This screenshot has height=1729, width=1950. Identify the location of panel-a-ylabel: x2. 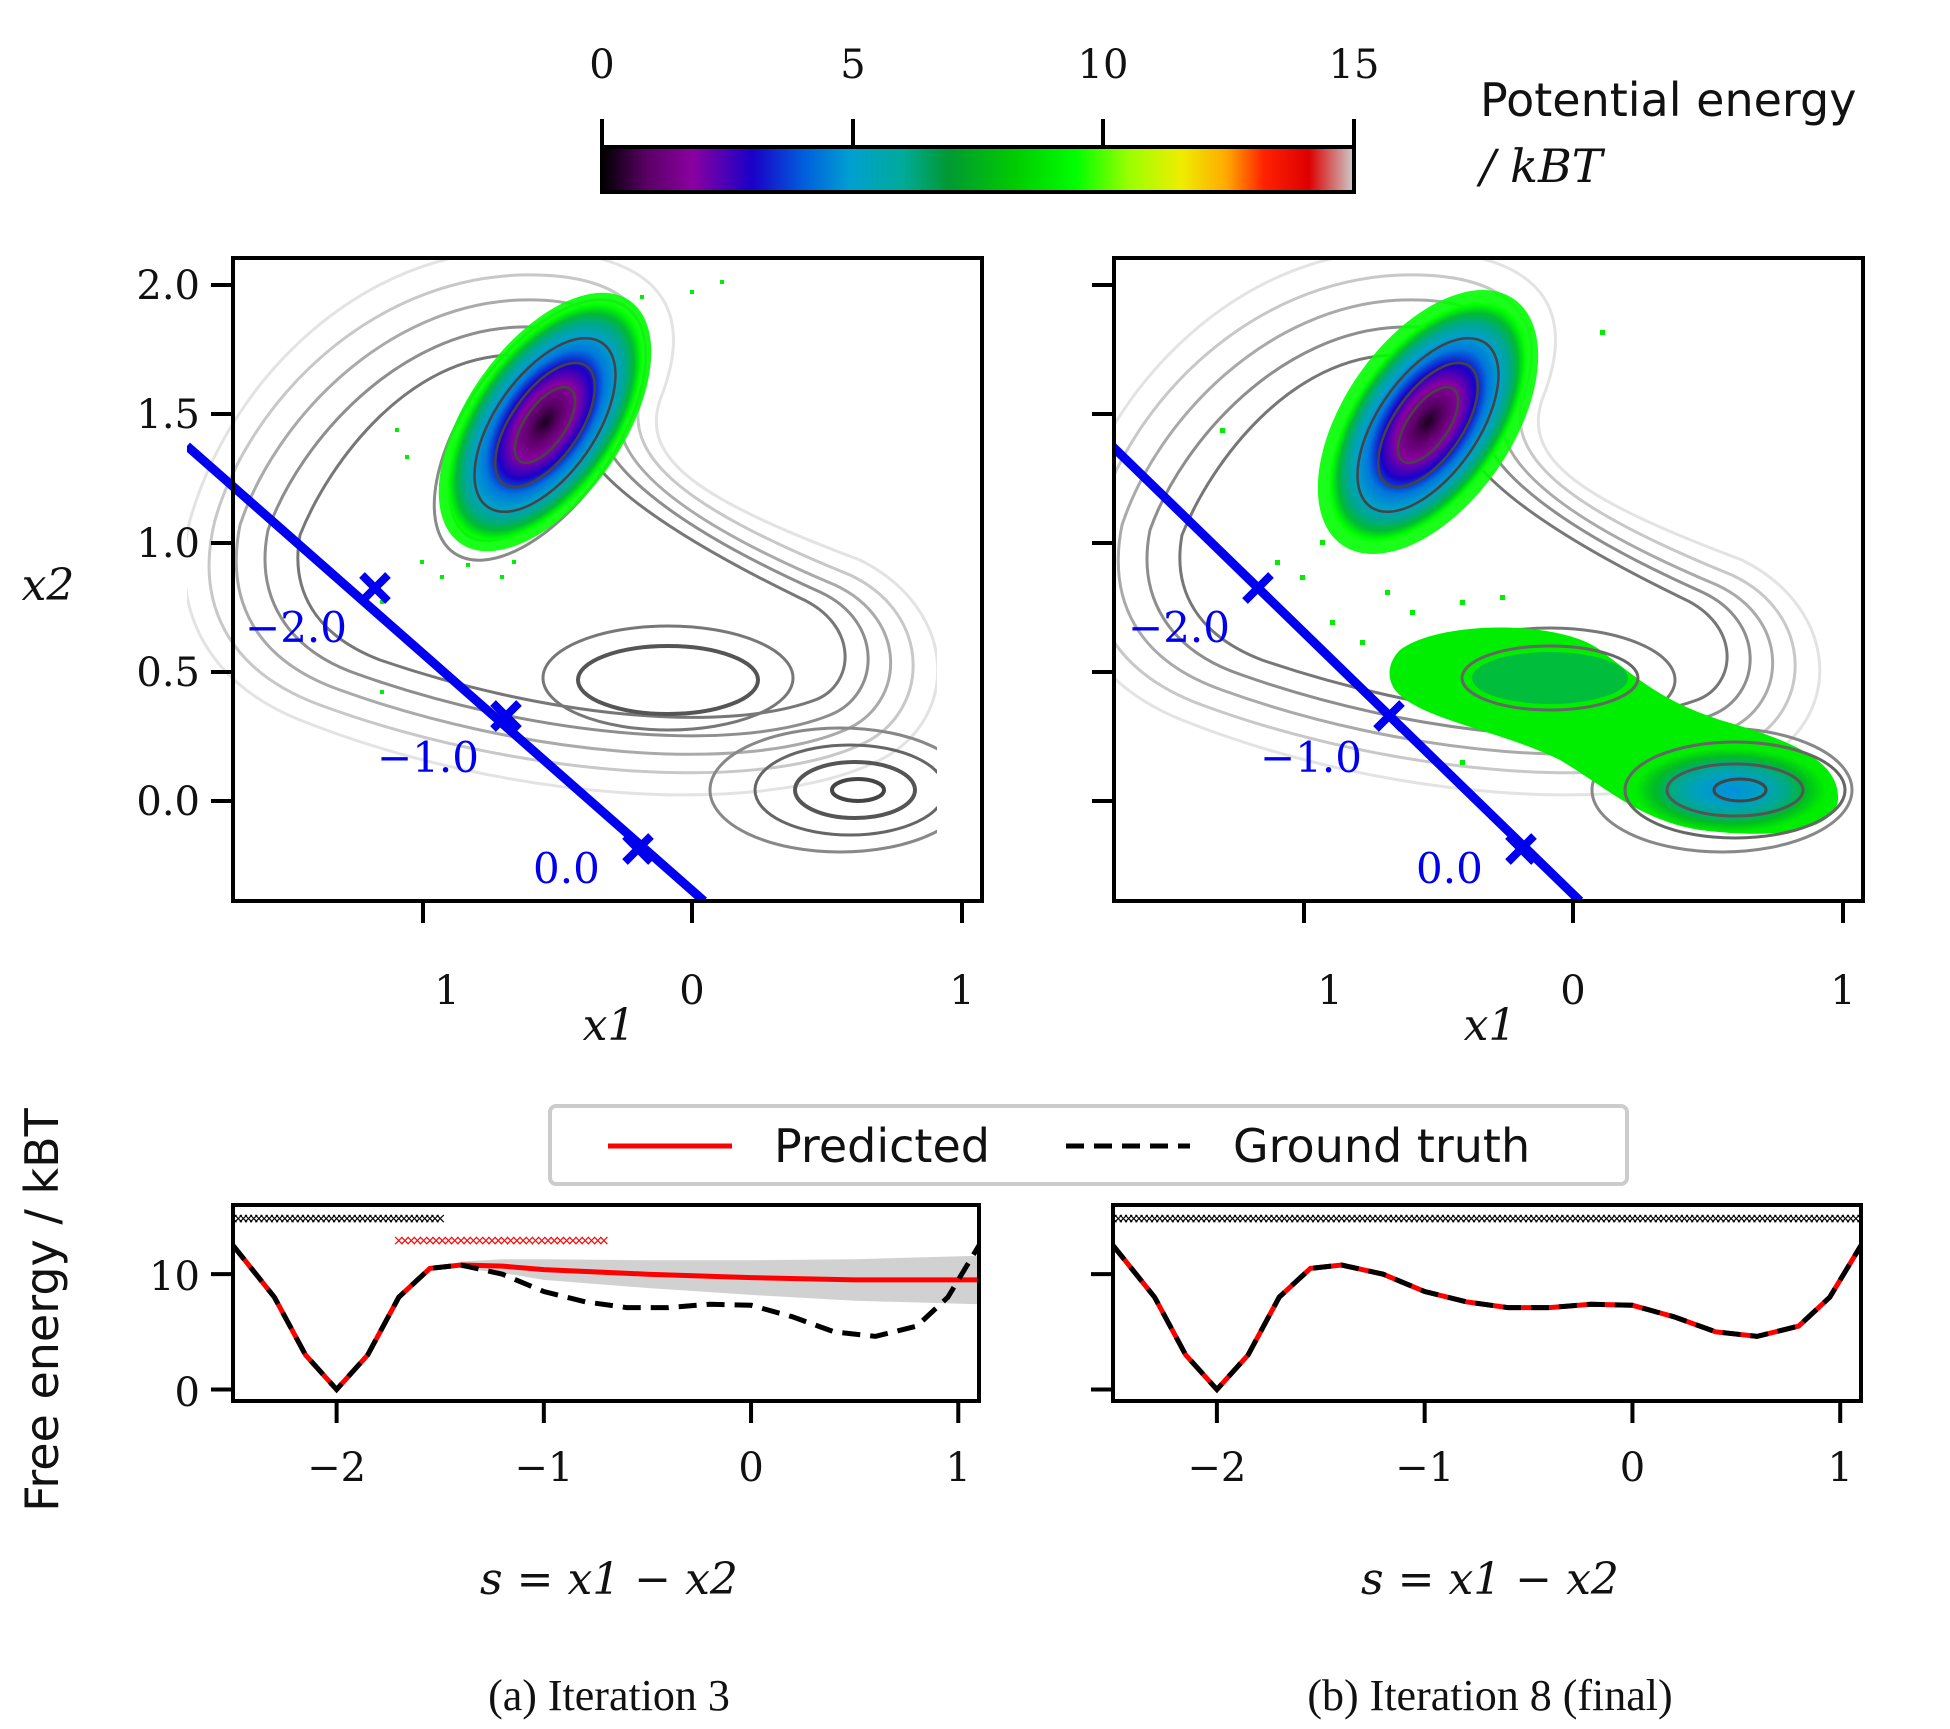
(48, 585).